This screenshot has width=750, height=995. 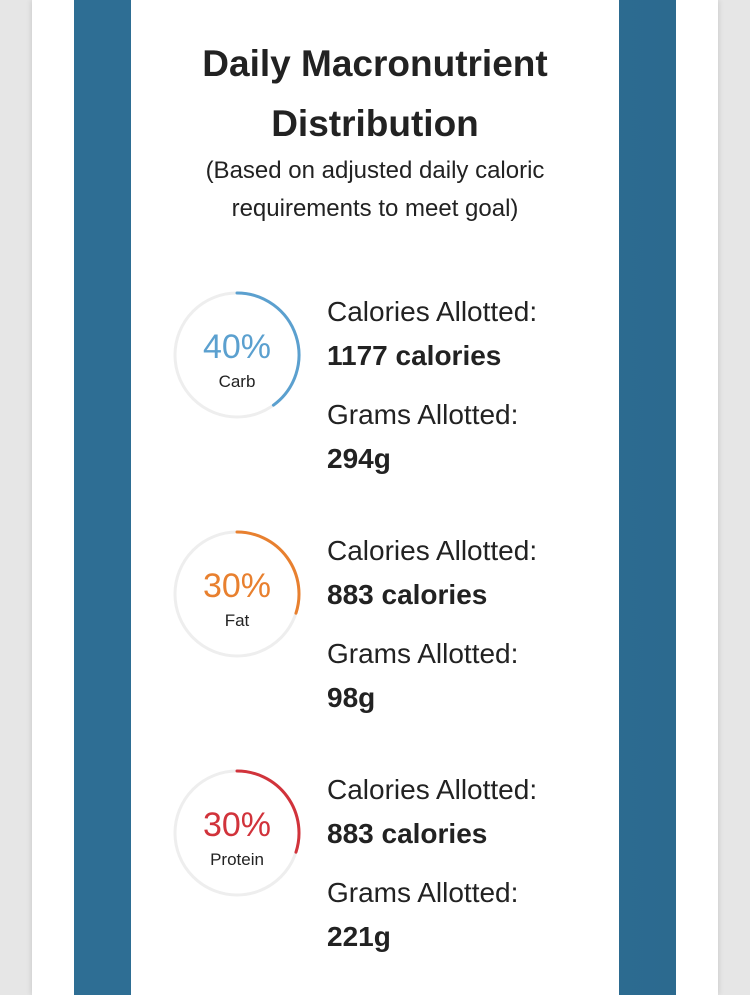 What do you see at coordinates (359, 458) in the screenshot?
I see `carb-grams-value: 294g` at bounding box center [359, 458].